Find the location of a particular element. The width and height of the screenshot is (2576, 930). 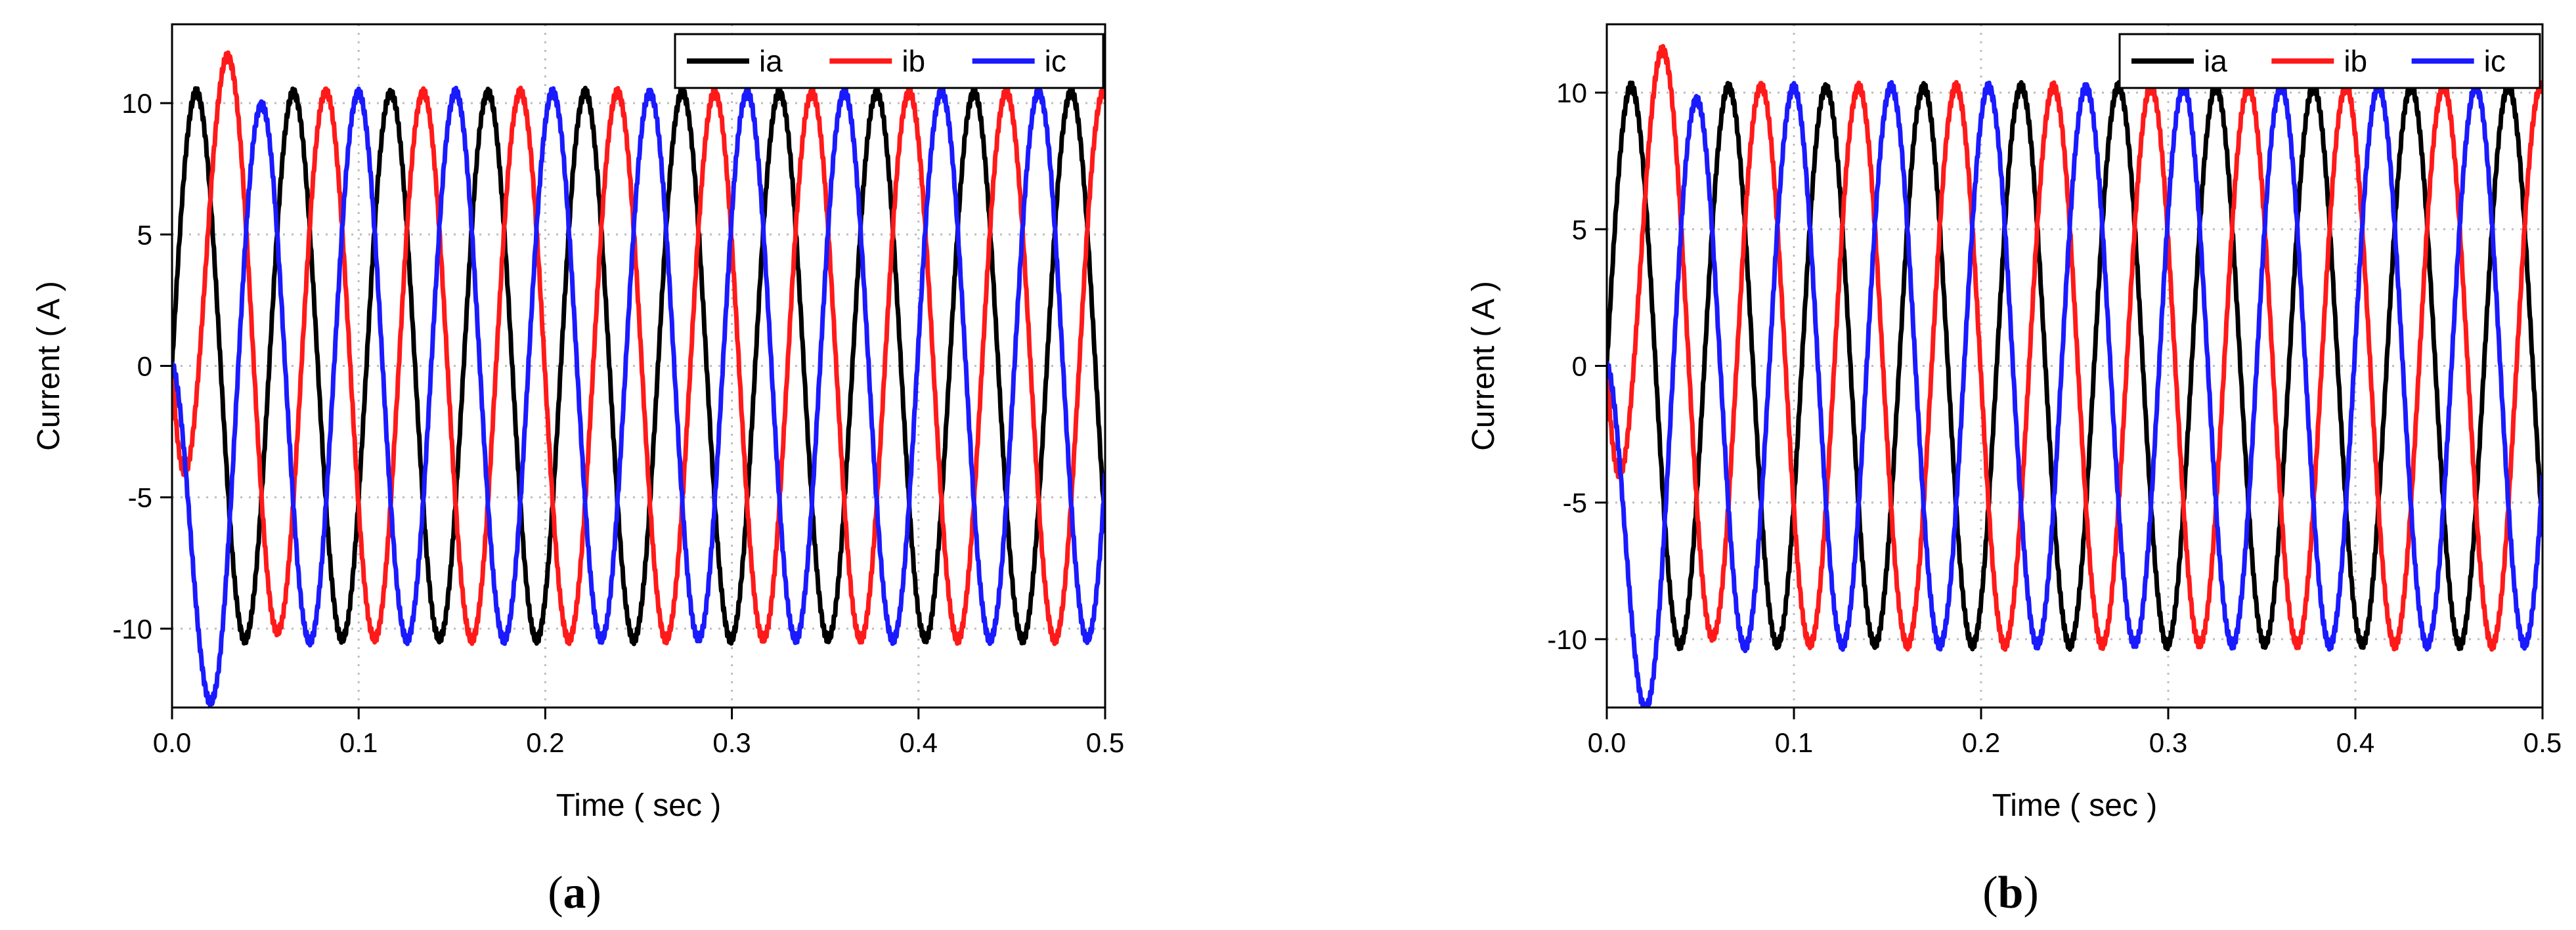

caption-a-close: ) is located at coordinates (593, 893).